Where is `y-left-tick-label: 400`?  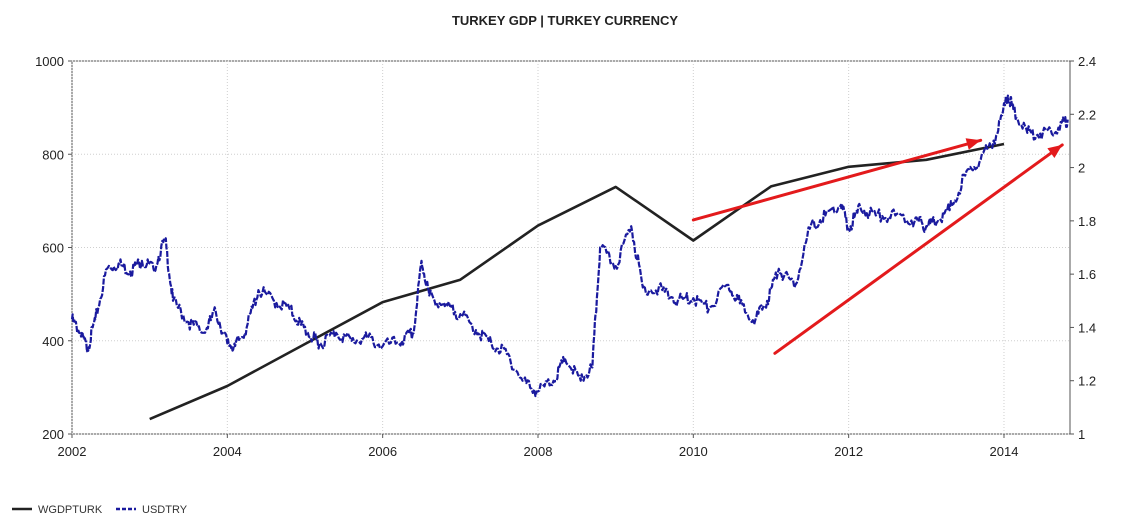
y-left-tick-label: 400 is located at coordinates (53, 341).